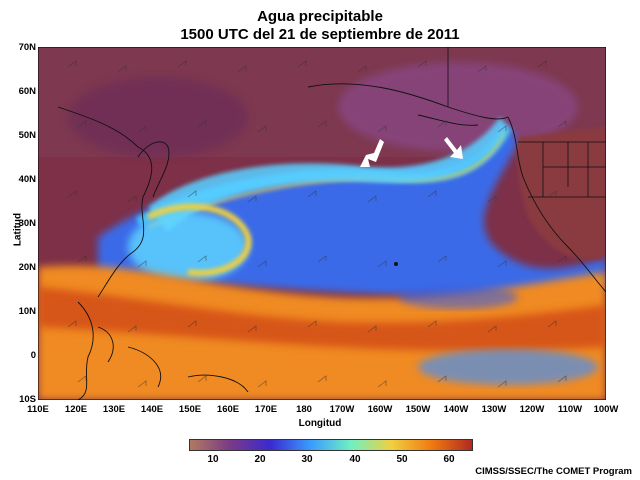 This screenshot has width=640, height=480. What do you see at coordinates (532, 409) in the screenshot?
I see `lon-tick-120w: 120W` at bounding box center [532, 409].